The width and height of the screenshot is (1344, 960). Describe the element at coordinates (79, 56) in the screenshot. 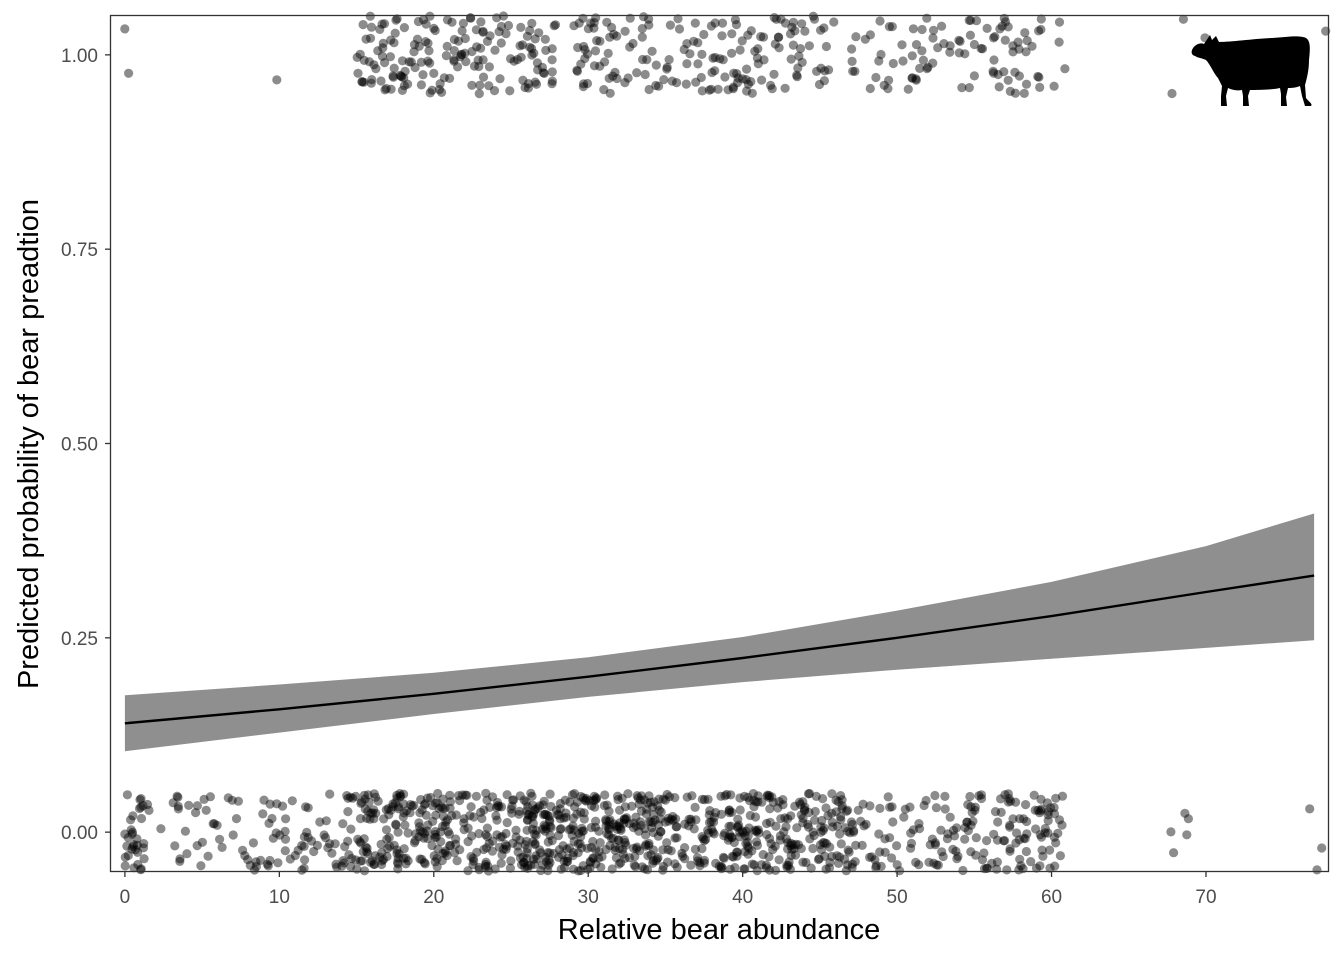

I see `y-tick-label: 1.00` at that location.